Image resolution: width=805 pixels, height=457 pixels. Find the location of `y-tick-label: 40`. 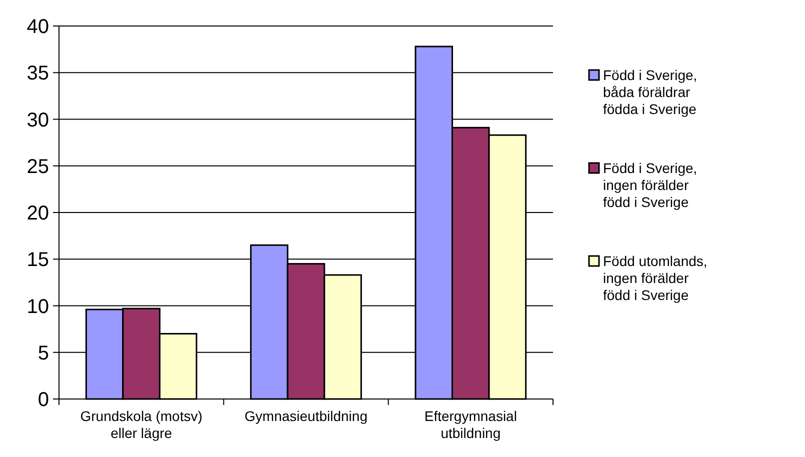

y-tick-label: 40 is located at coordinates (37, 27).